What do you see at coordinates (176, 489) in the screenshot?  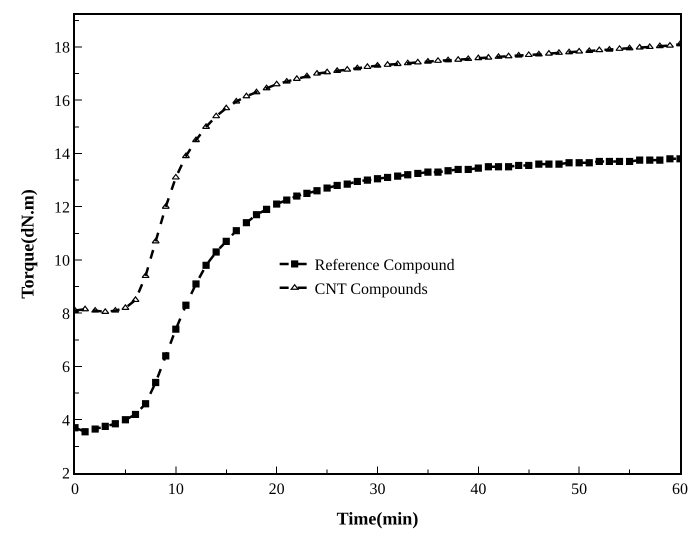 I see `x-tick-label: 10` at bounding box center [176, 489].